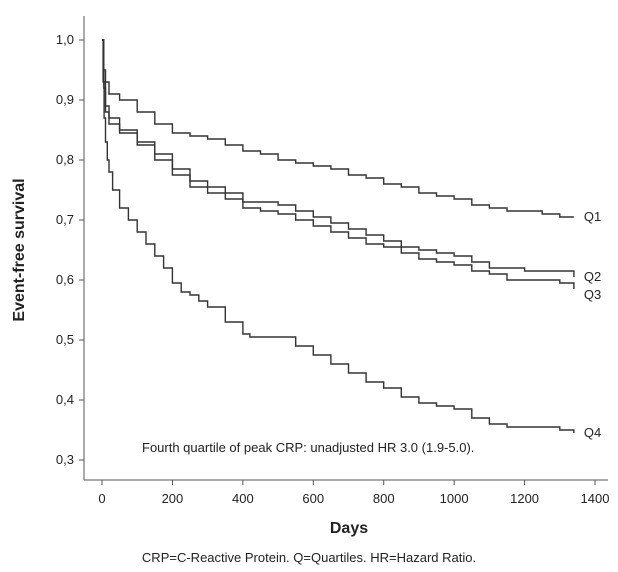 The height and width of the screenshot is (572, 618). What do you see at coordinates (592, 294) in the screenshot?
I see `series-label-q3: Q3` at bounding box center [592, 294].